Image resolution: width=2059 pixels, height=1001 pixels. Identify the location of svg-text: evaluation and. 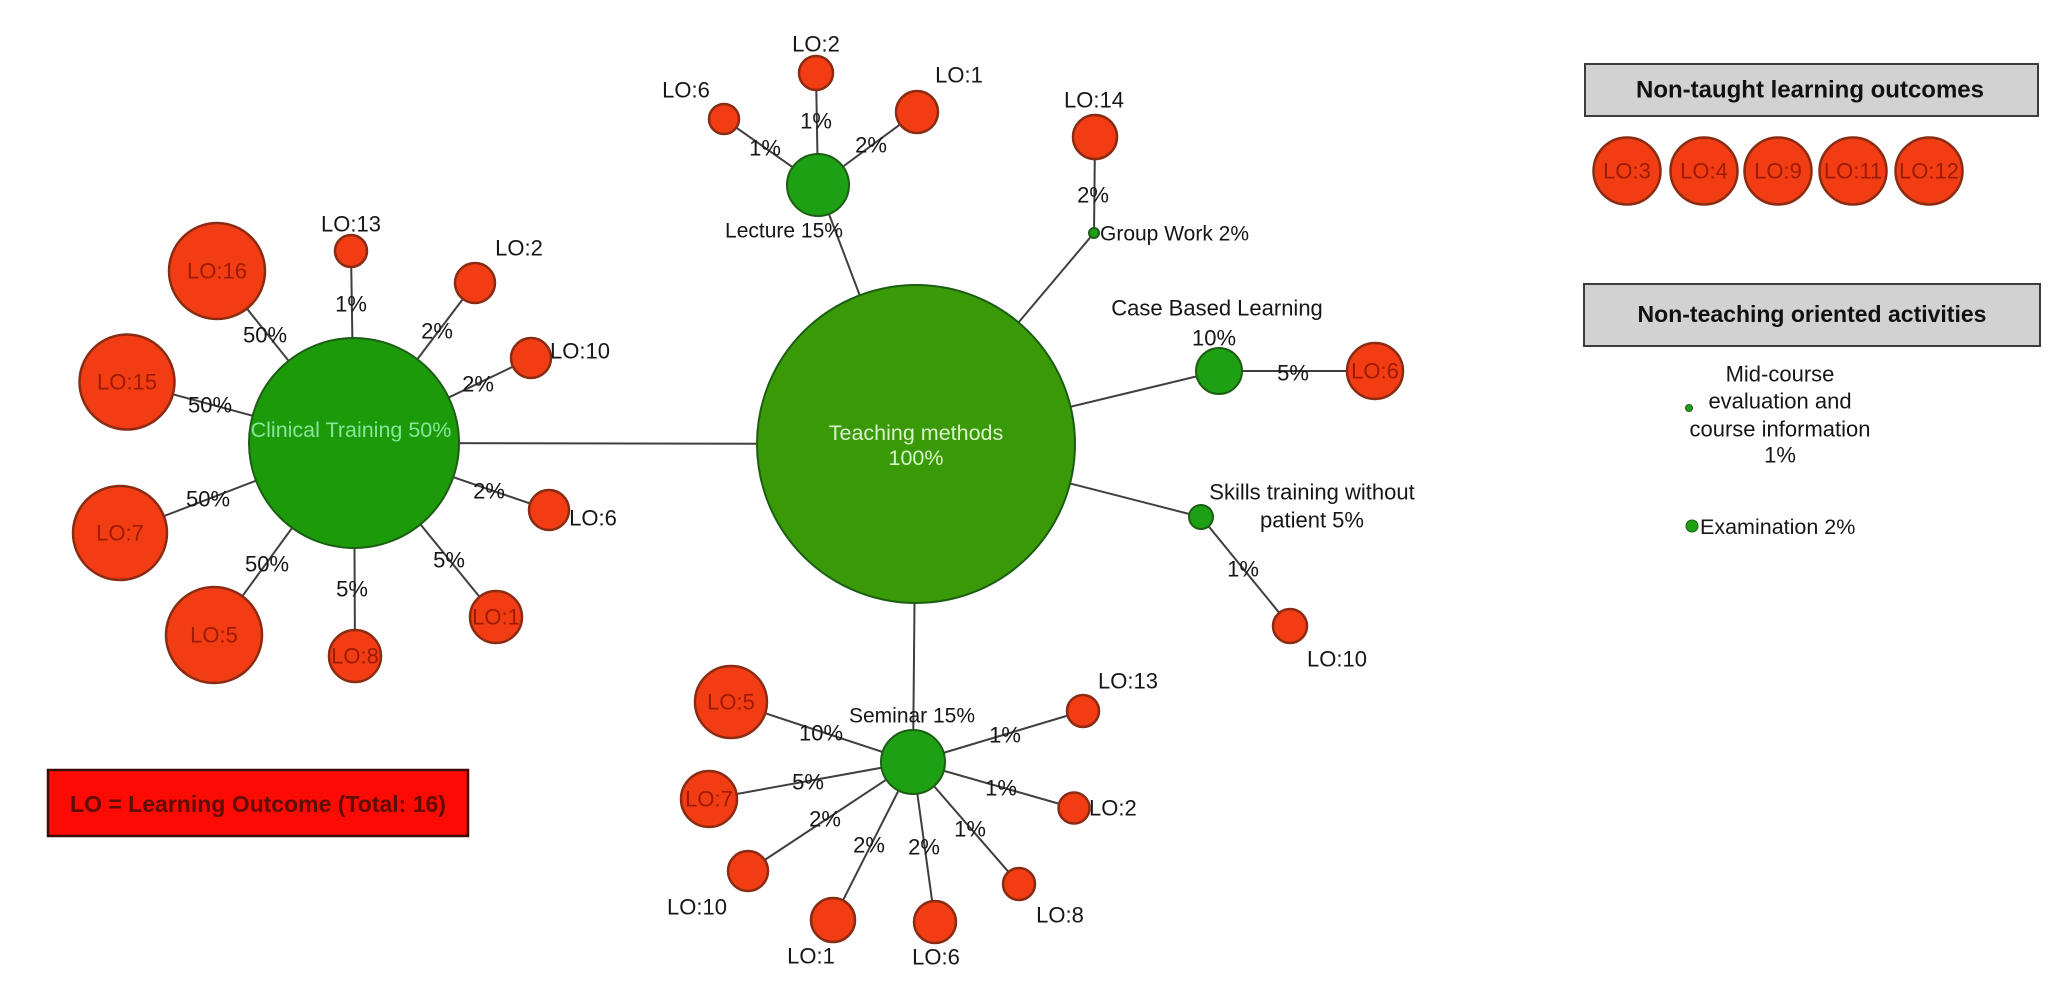
(1779, 401).